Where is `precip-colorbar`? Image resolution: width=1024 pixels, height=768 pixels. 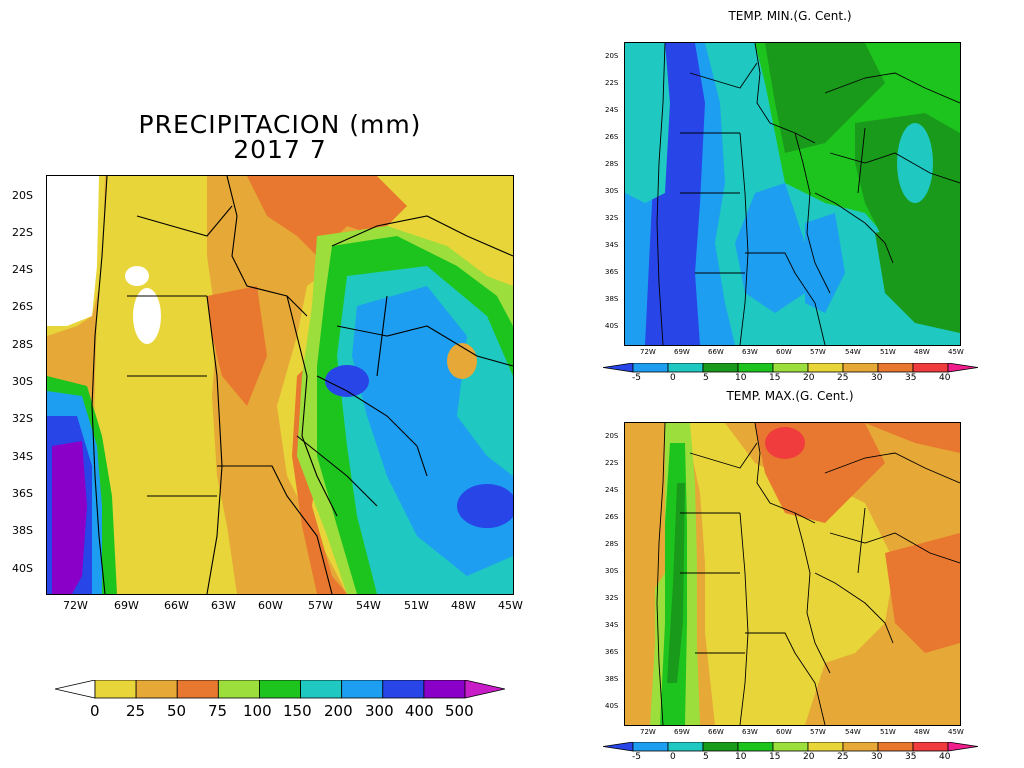 precip-colorbar is located at coordinates (280, 689).